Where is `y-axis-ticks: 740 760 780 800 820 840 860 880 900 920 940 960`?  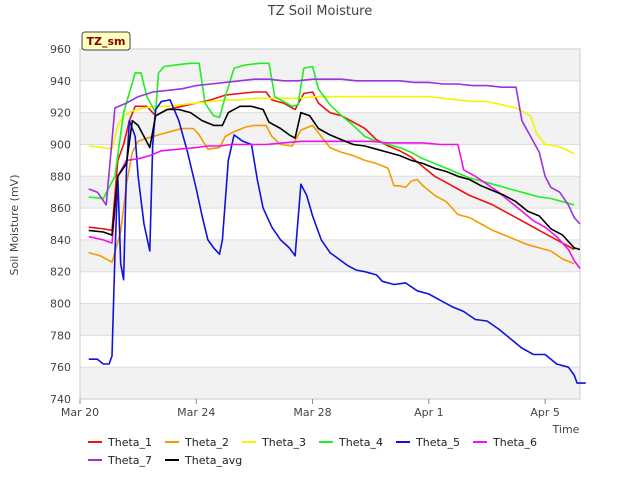
y-axis-ticks: 740 760 780 800 820 840 860 880 900 920 940 960 is located at coordinates (60, 224).